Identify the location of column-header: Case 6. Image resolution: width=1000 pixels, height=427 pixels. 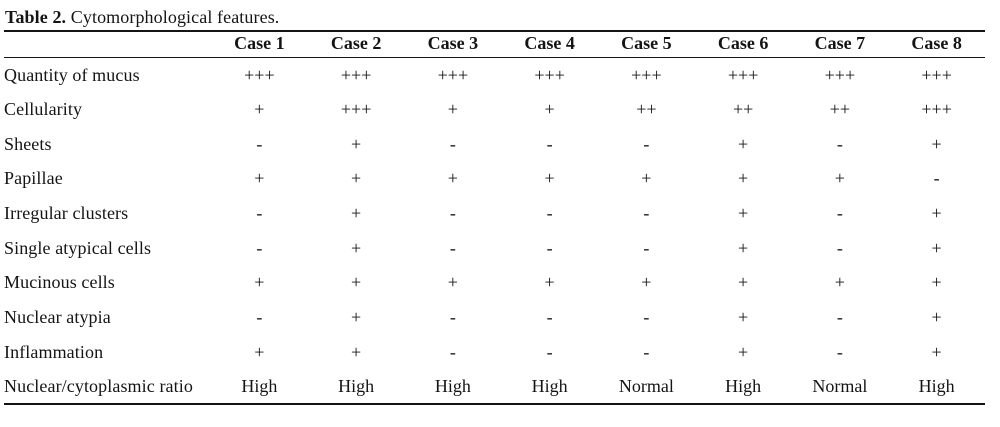
(743, 44).